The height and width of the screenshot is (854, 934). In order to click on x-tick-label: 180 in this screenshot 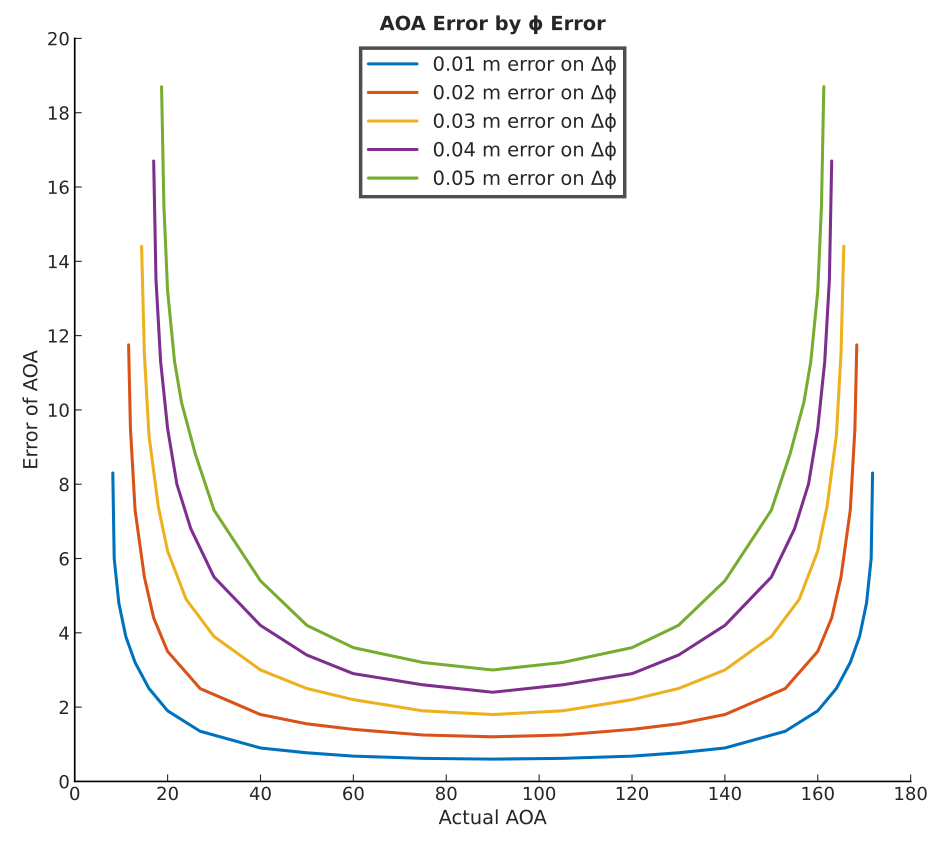, I will do `click(911, 793)`.